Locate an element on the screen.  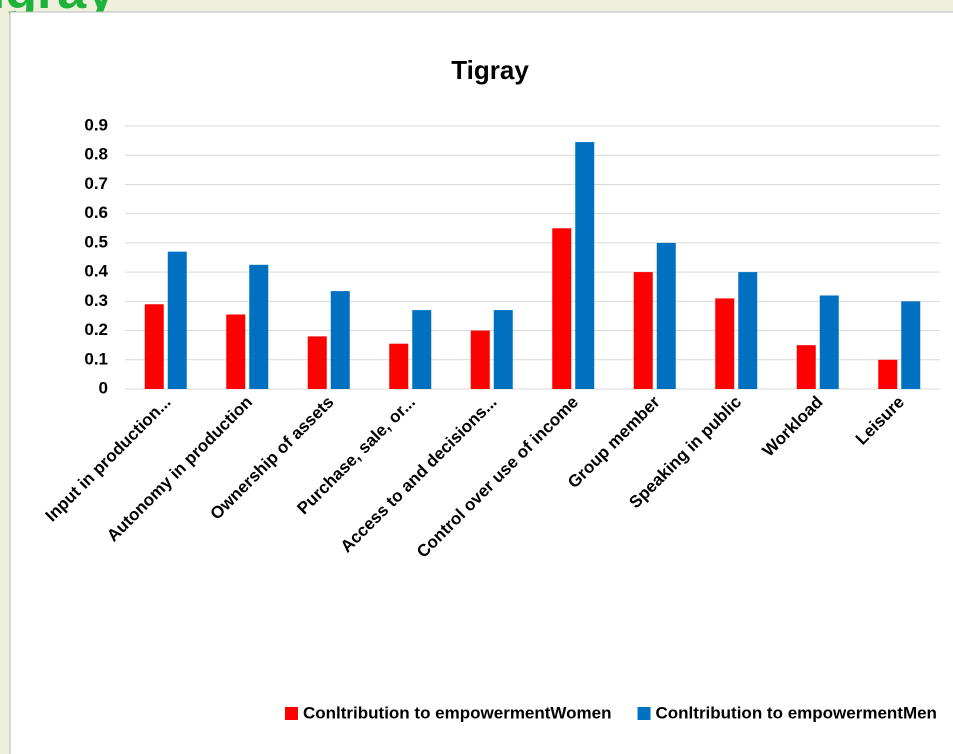
y-tick-label: 0.6 is located at coordinates (96, 212).